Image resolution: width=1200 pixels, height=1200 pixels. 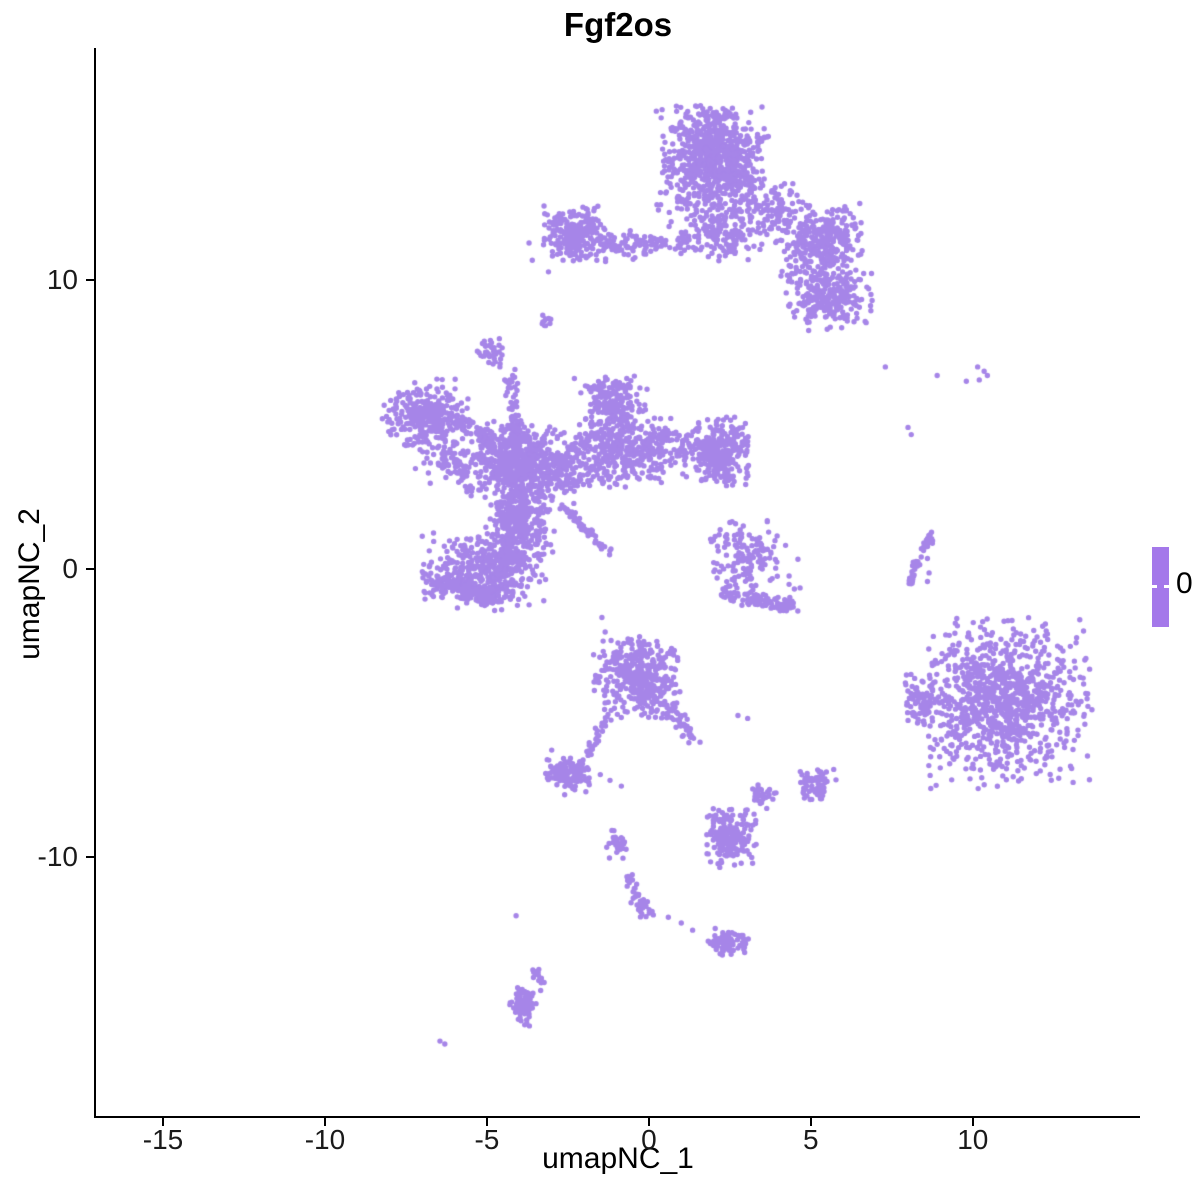 What do you see at coordinates (70, 568) in the screenshot?
I see `y-tick-label: 0` at bounding box center [70, 568].